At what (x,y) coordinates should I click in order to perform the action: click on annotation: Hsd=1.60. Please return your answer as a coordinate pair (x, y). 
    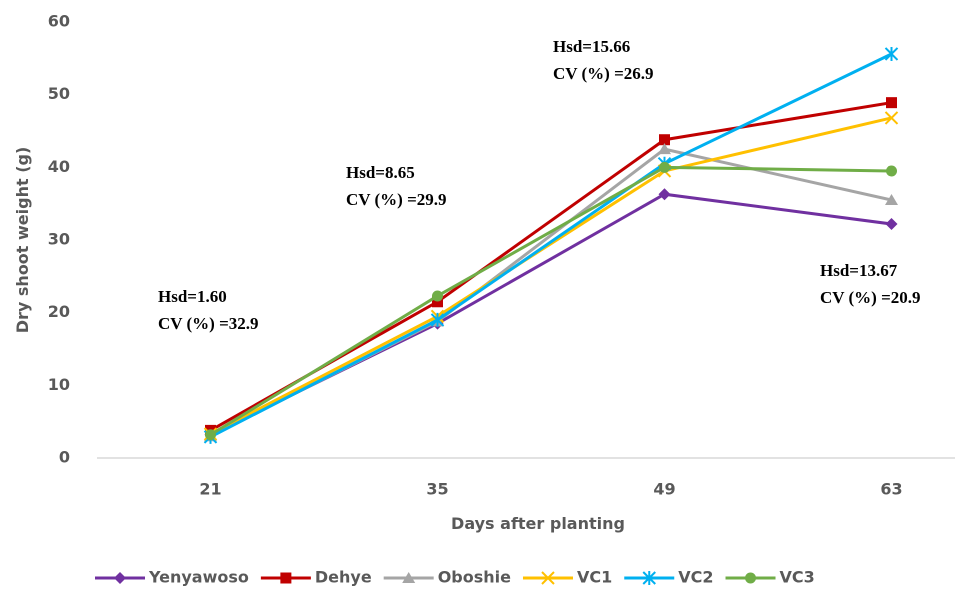
    Looking at the image, I should click on (192, 296).